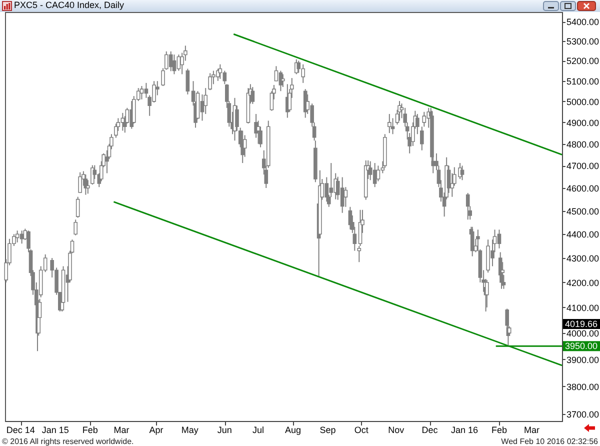  I want to click on text: © 2016 All rights reserved worldwide., so click(68, 441).